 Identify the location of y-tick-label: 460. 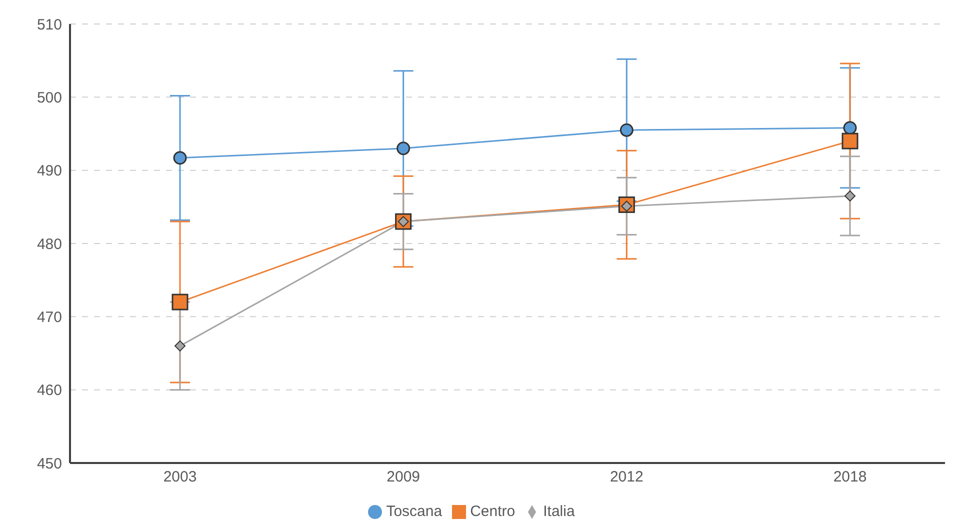
(49, 391).